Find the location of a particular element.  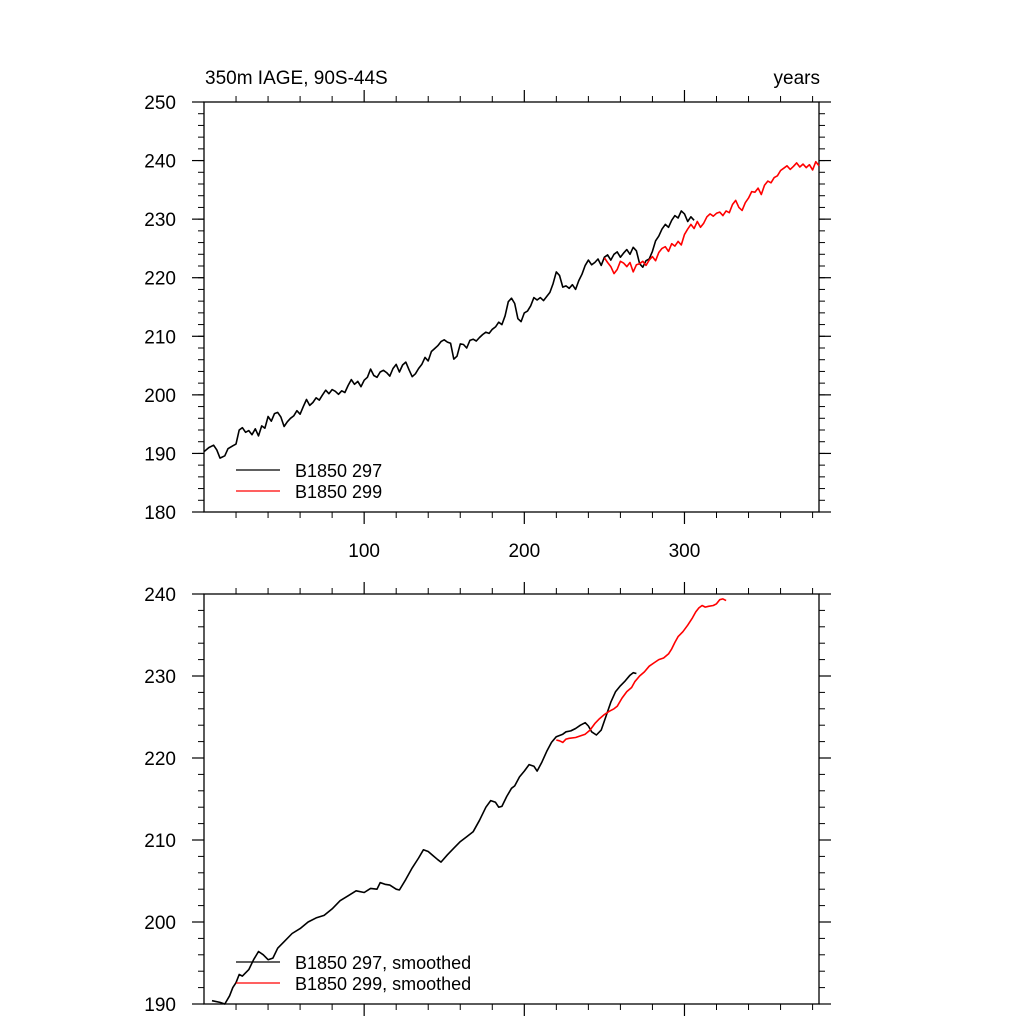

legend-label-b1850-297: B1850 297 is located at coordinates (338, 471).